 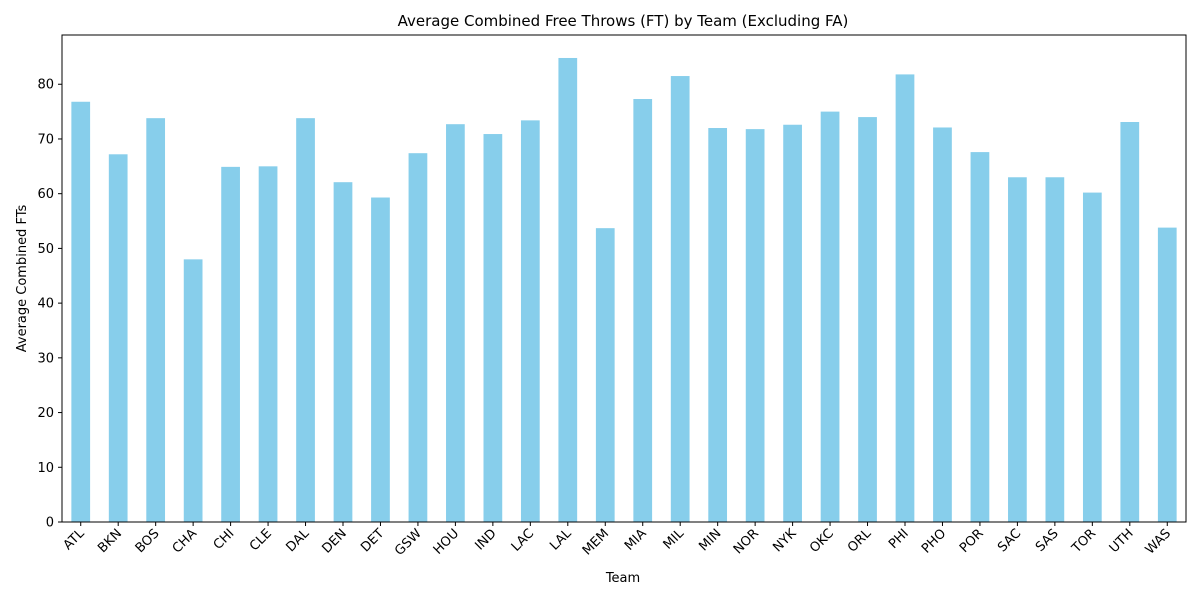 I want to click on bar-sac, so click(x=1017, y=349).